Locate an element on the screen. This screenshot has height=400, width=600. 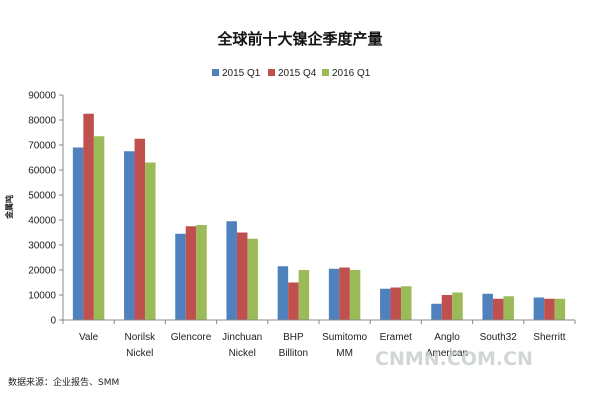
y-tick-label: 70000 is located at coordinates (42, 146).